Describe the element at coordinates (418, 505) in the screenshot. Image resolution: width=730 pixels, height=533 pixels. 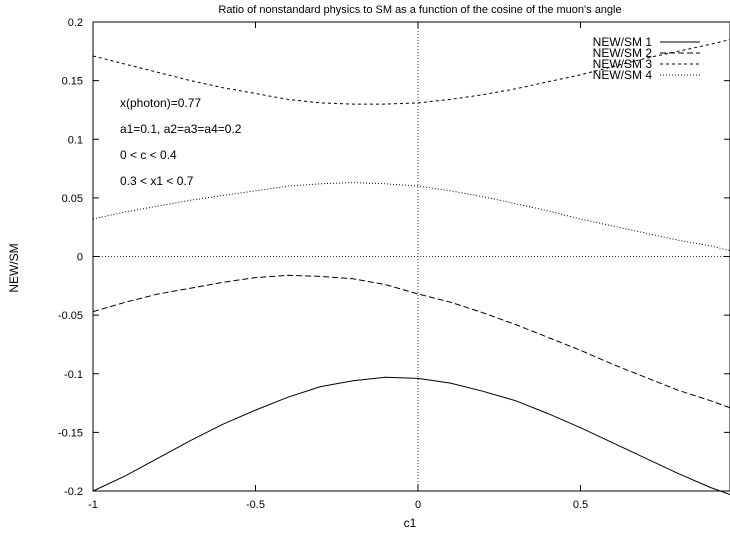
I see `x-tick-label: 0` at that location.